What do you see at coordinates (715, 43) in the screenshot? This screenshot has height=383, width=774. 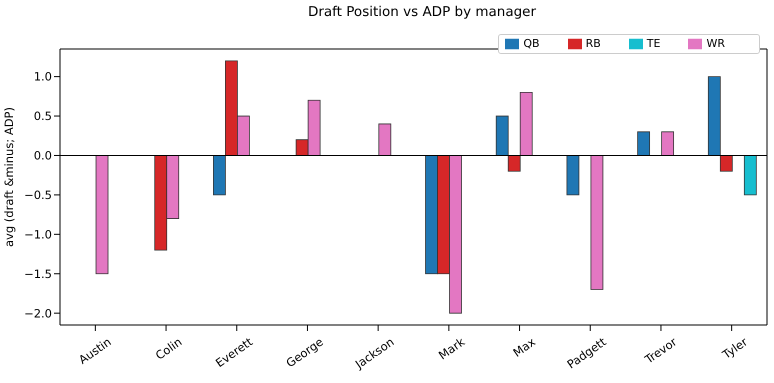 I see `legend-label: WR` at bounding box center [715, 43].